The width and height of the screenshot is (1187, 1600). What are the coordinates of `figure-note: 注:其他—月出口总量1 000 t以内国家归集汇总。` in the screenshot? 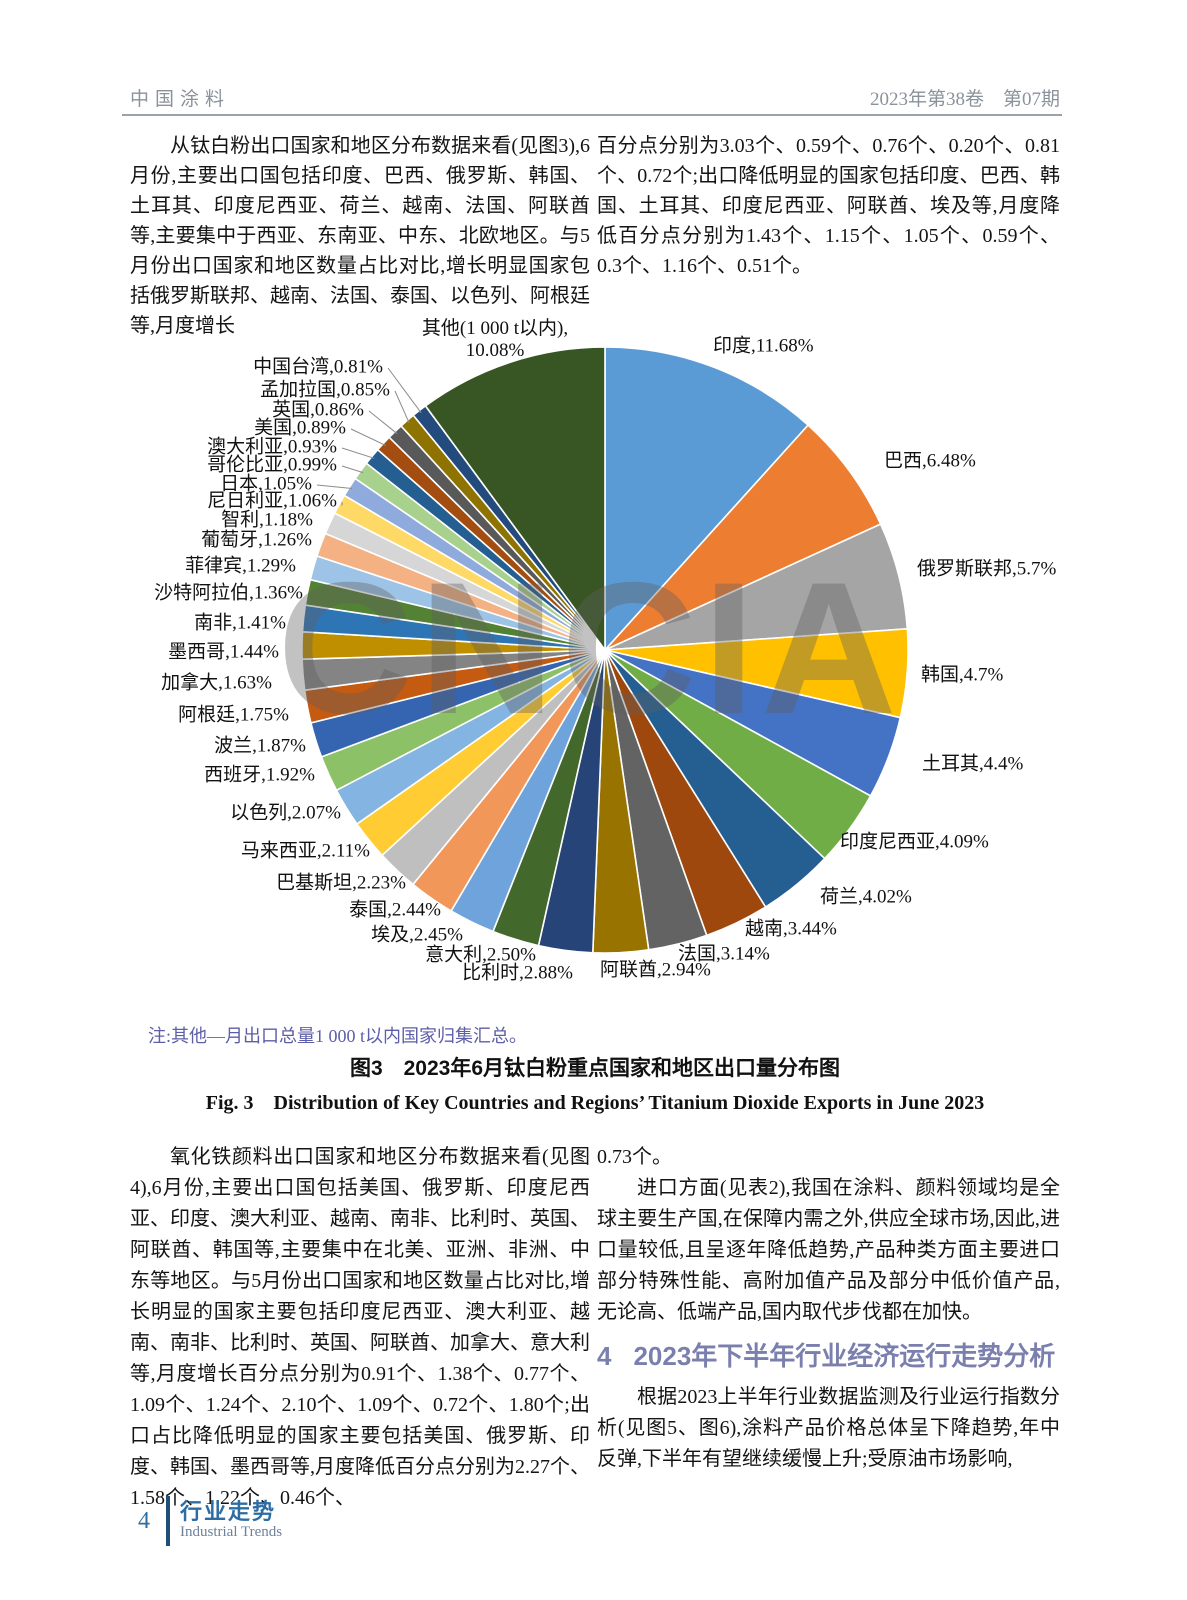 It's located at (338, 1036).